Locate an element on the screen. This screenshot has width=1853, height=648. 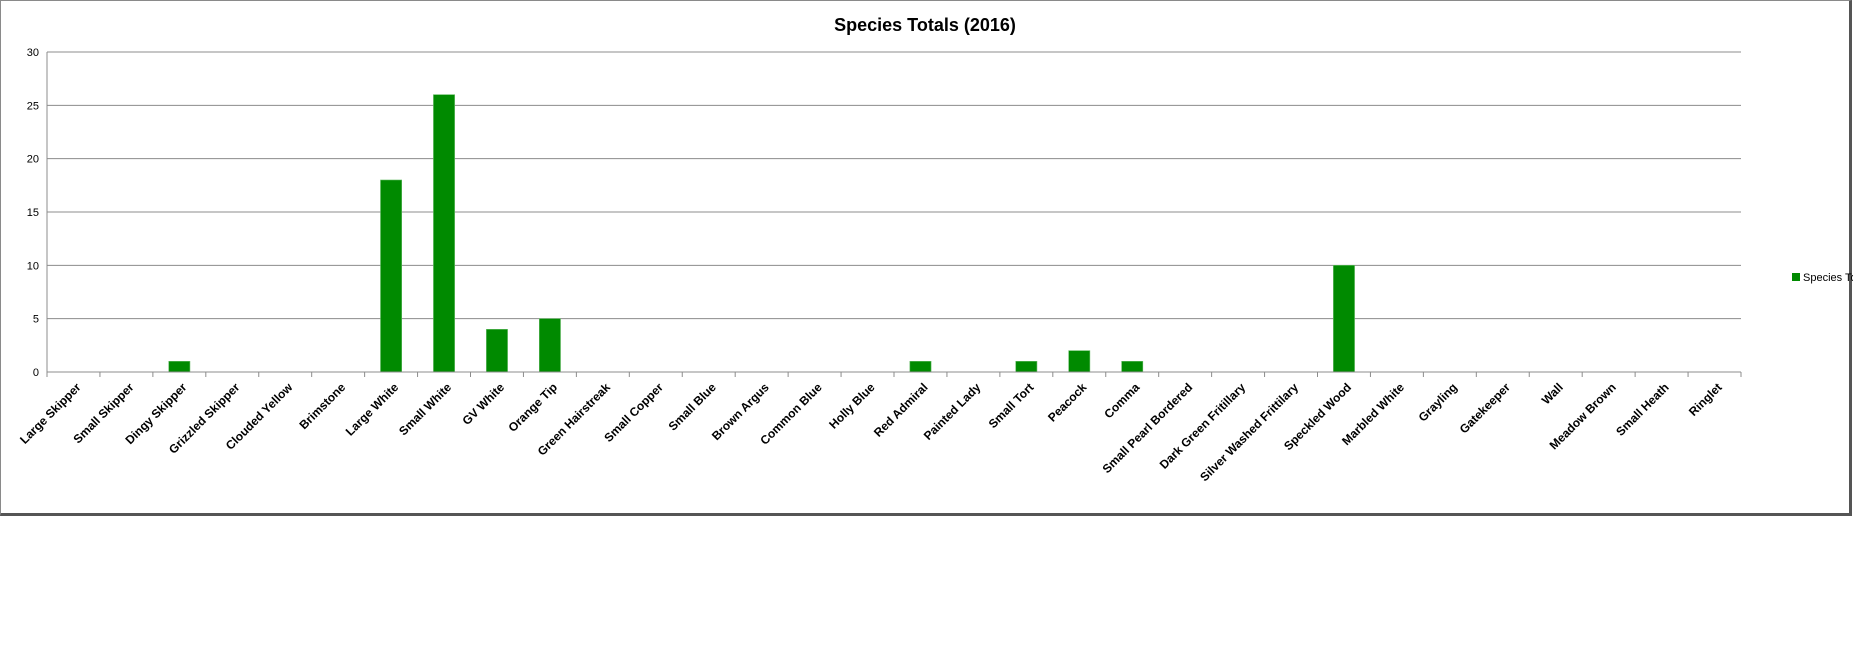
x-tick-label: Gatekeeper is located at coordinates (1485, 408).